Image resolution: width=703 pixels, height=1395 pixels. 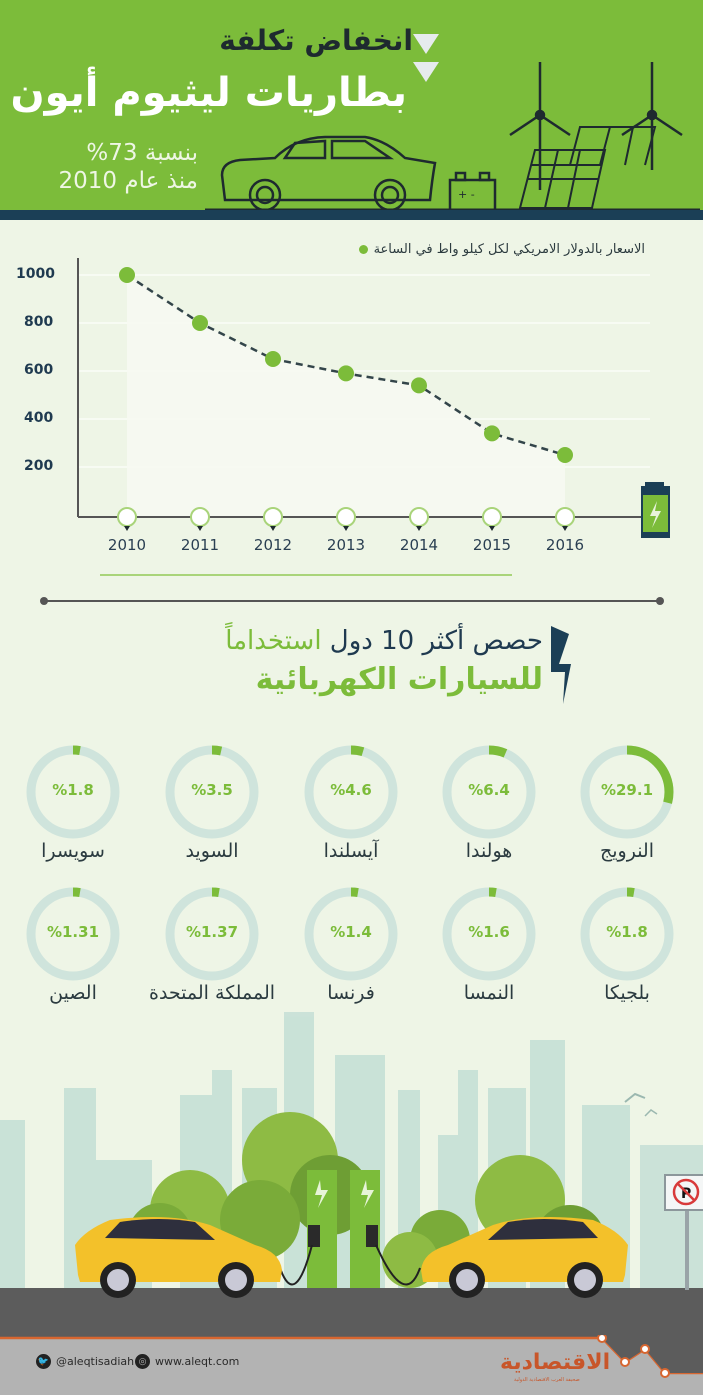 I want to click on header-title-line1: انخفاض تكلفة, so click(x=316, y=40).